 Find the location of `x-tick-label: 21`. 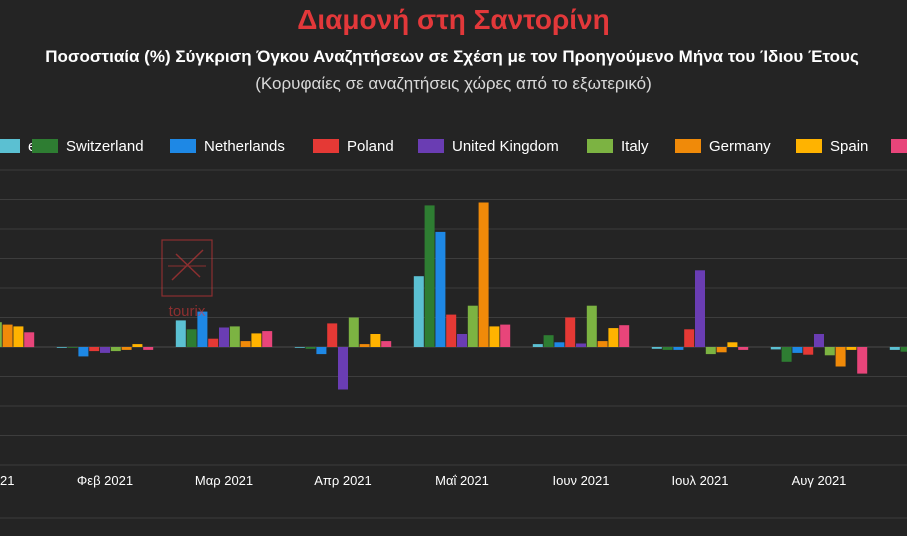

x-tick-label: 21 is located at coordinates (7, 480).